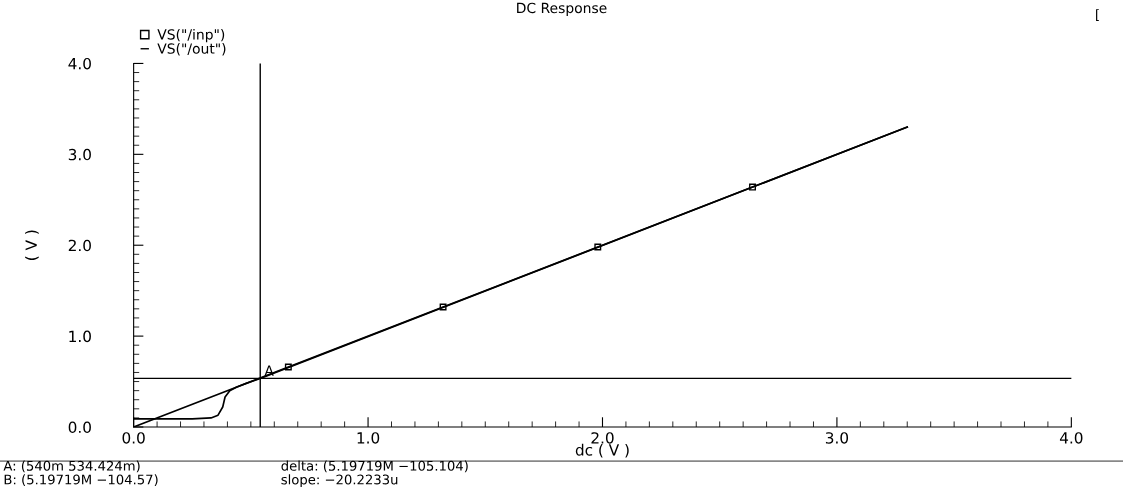  What do you see at coordinates (602, 438) in the screenshot?
I see `x-tick-label: 2.0` at bounding box center [602, 438].